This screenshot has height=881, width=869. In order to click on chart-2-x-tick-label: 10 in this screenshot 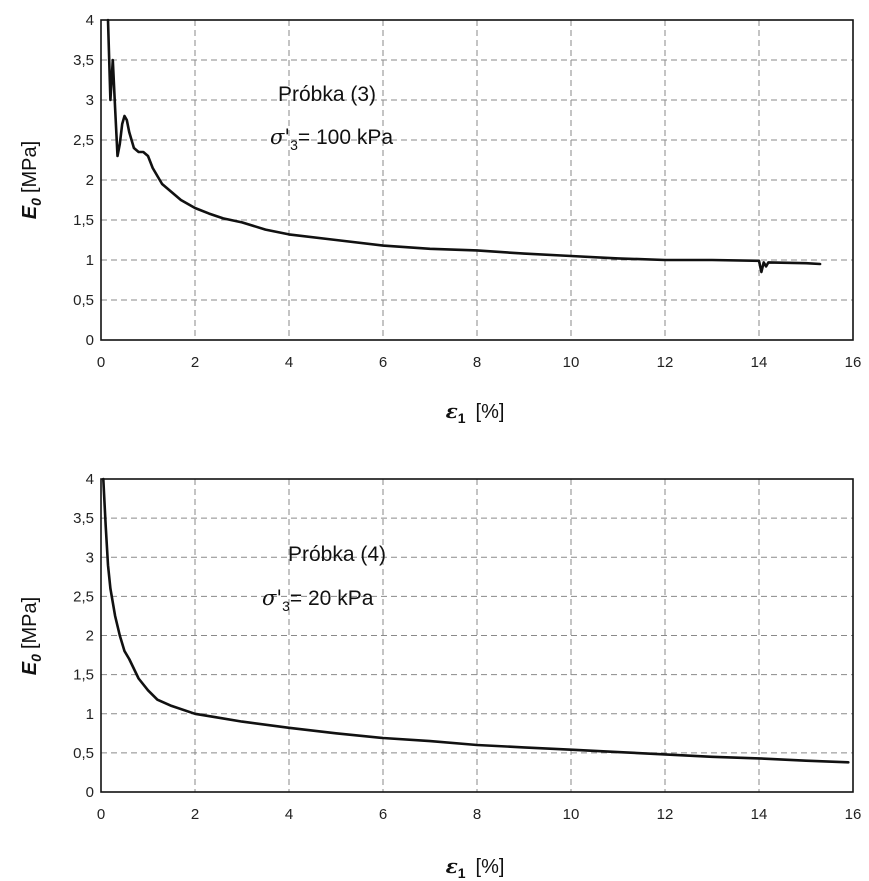, I will do `click(571, 814)`.